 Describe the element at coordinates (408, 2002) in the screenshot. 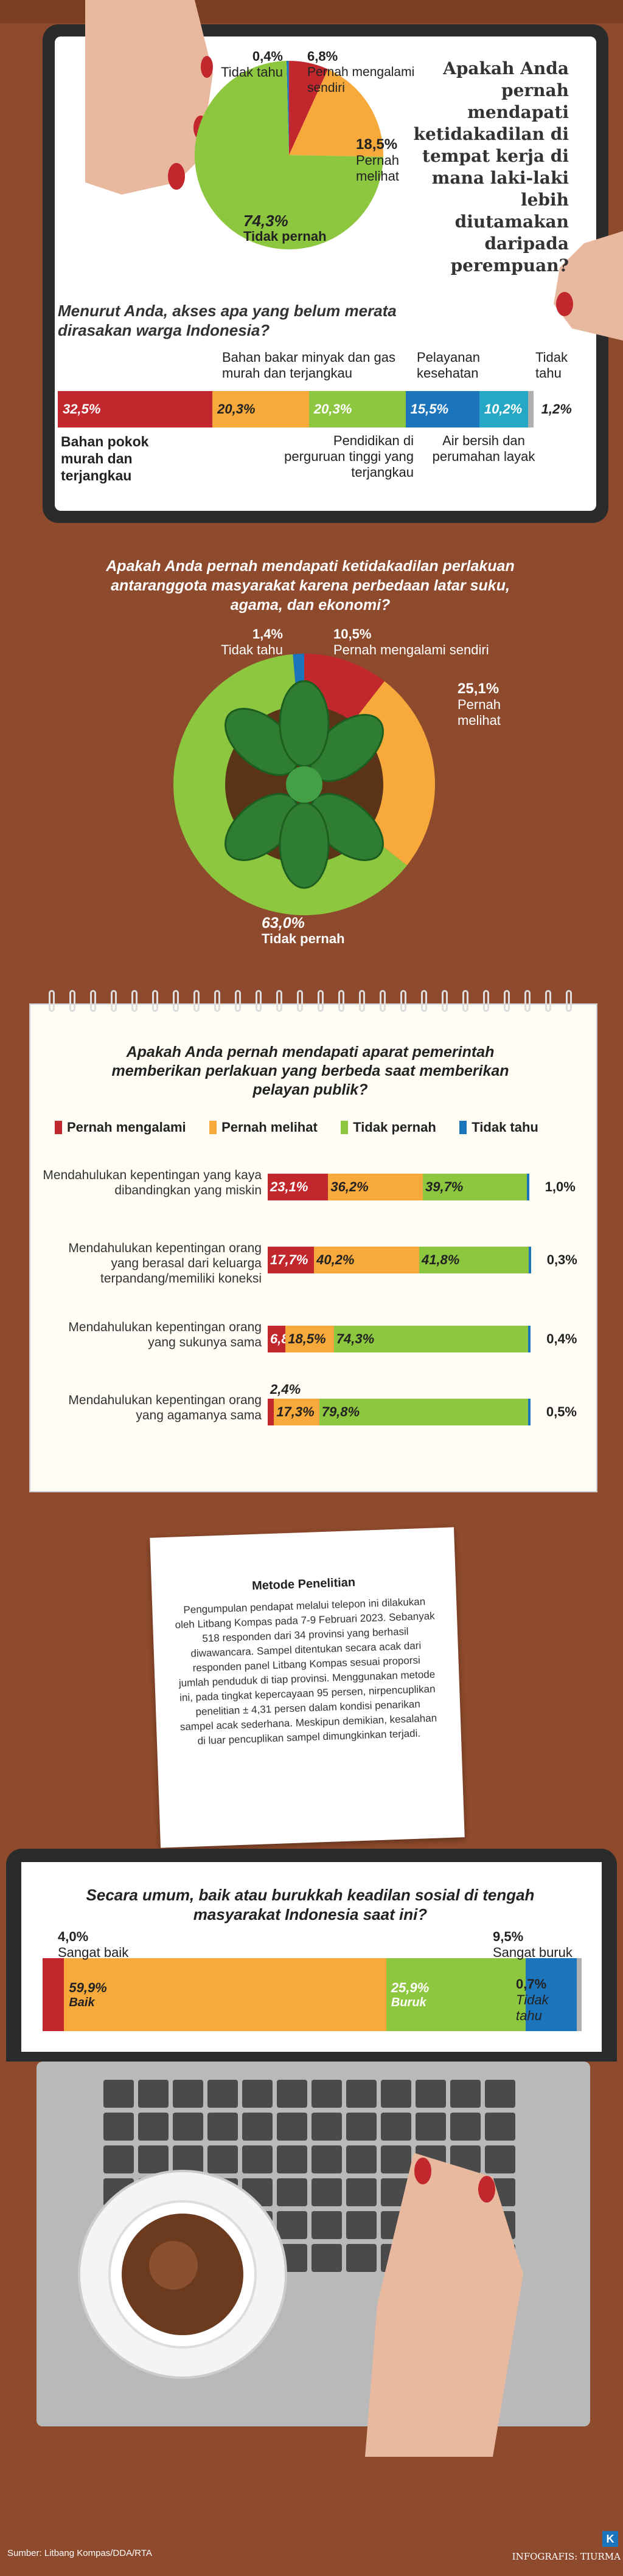

I see `bar-category-label: Buruk` at that location.